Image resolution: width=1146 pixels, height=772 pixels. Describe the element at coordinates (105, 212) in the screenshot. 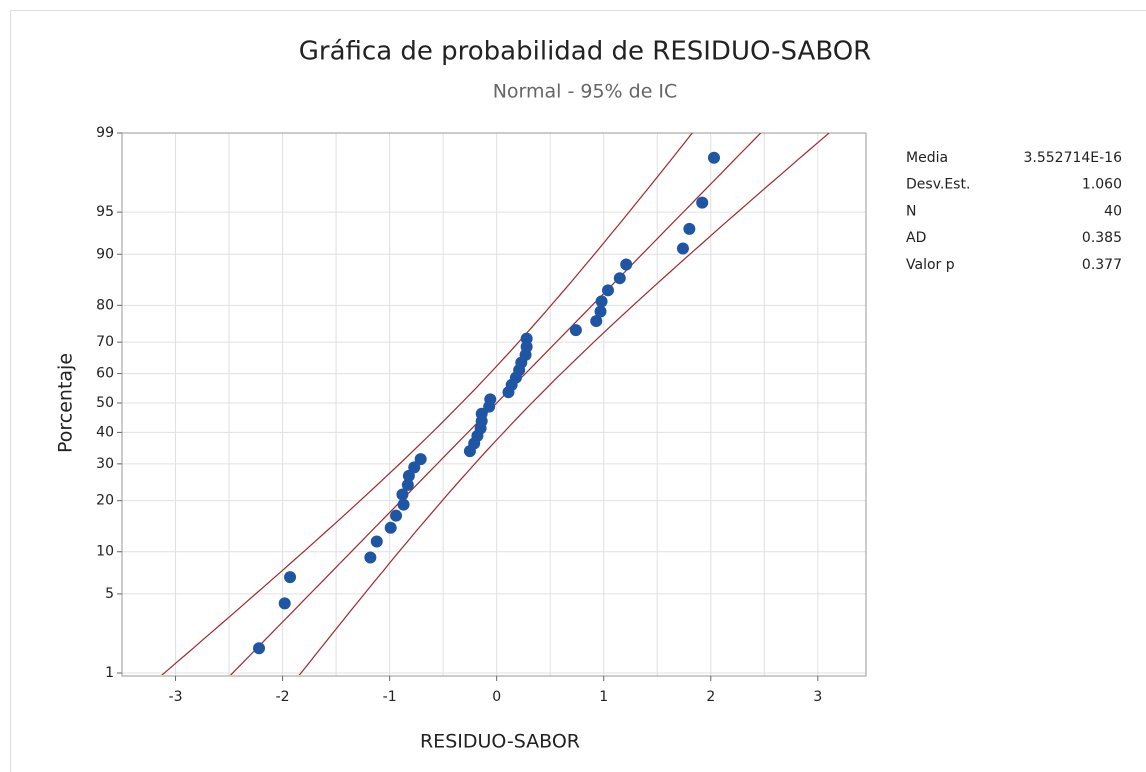

I see `y-tick-label: 95` at that location.